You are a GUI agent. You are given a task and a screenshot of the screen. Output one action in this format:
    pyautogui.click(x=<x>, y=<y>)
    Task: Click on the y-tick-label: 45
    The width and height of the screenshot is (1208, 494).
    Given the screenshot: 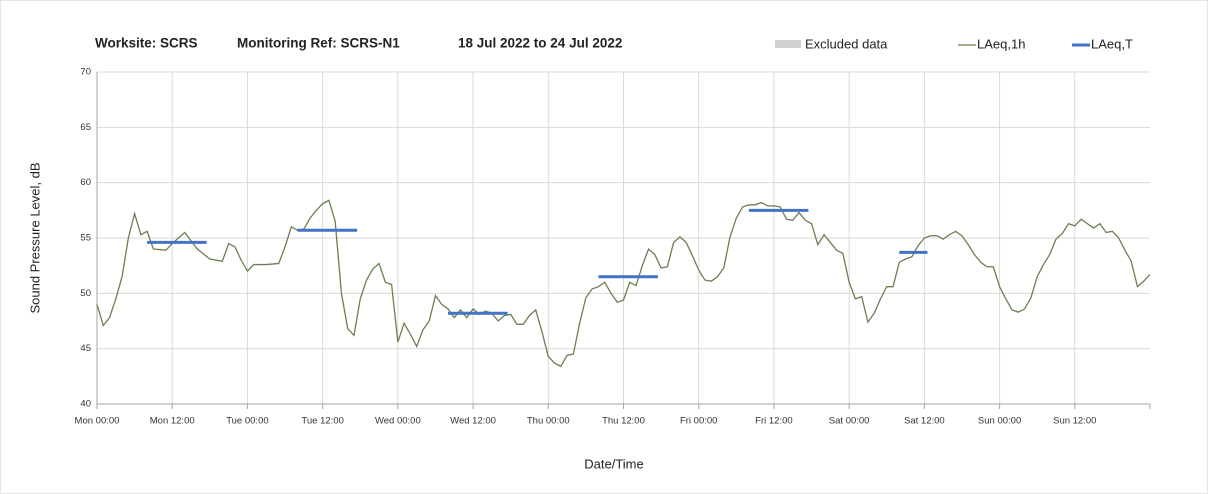 What is the action you would take?
    pyautogui.click(x=85, y=348)
    